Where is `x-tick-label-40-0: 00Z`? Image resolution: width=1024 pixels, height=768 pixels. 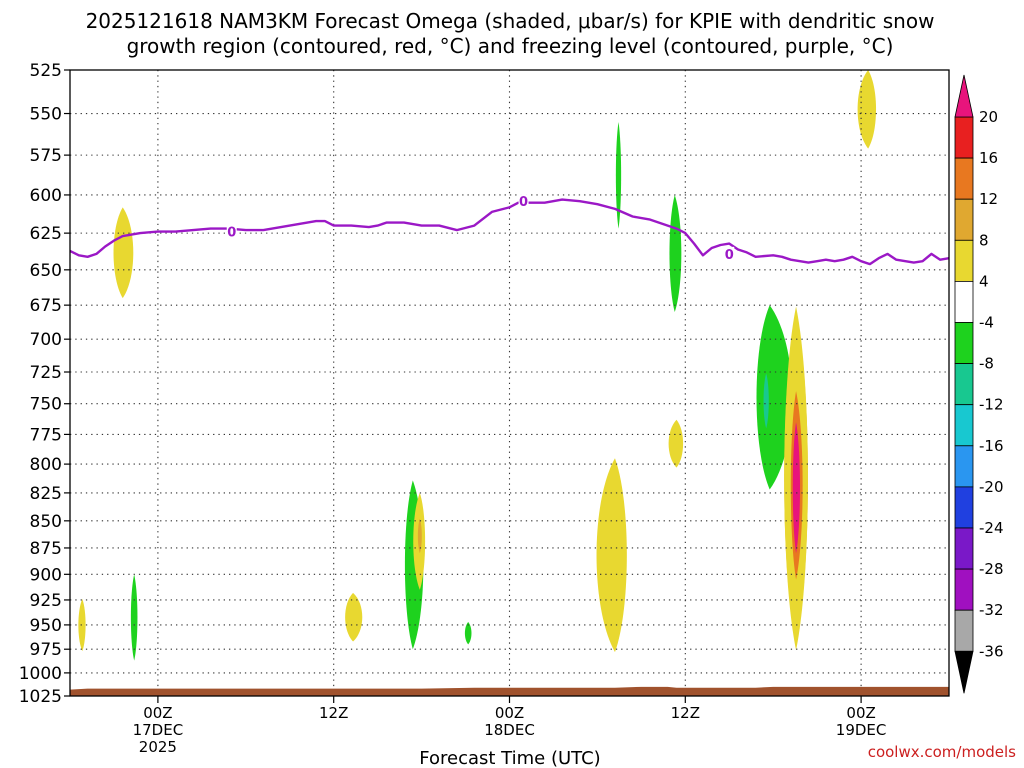 x-tick-label-40-0: 00Z is located at coordinates (860, 713).